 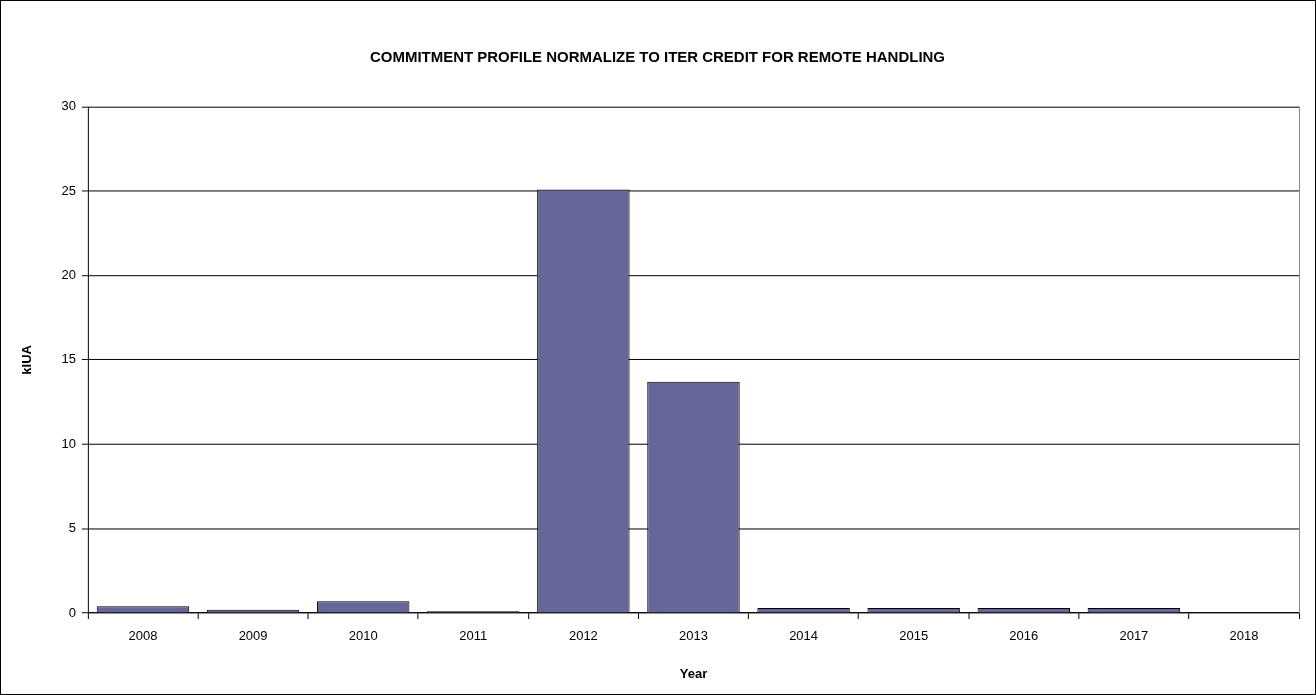 What do you see at coordinates (804, 636) in the screenshot?
I see `x-tick-label: 2014` at bounding box center [804, 636].